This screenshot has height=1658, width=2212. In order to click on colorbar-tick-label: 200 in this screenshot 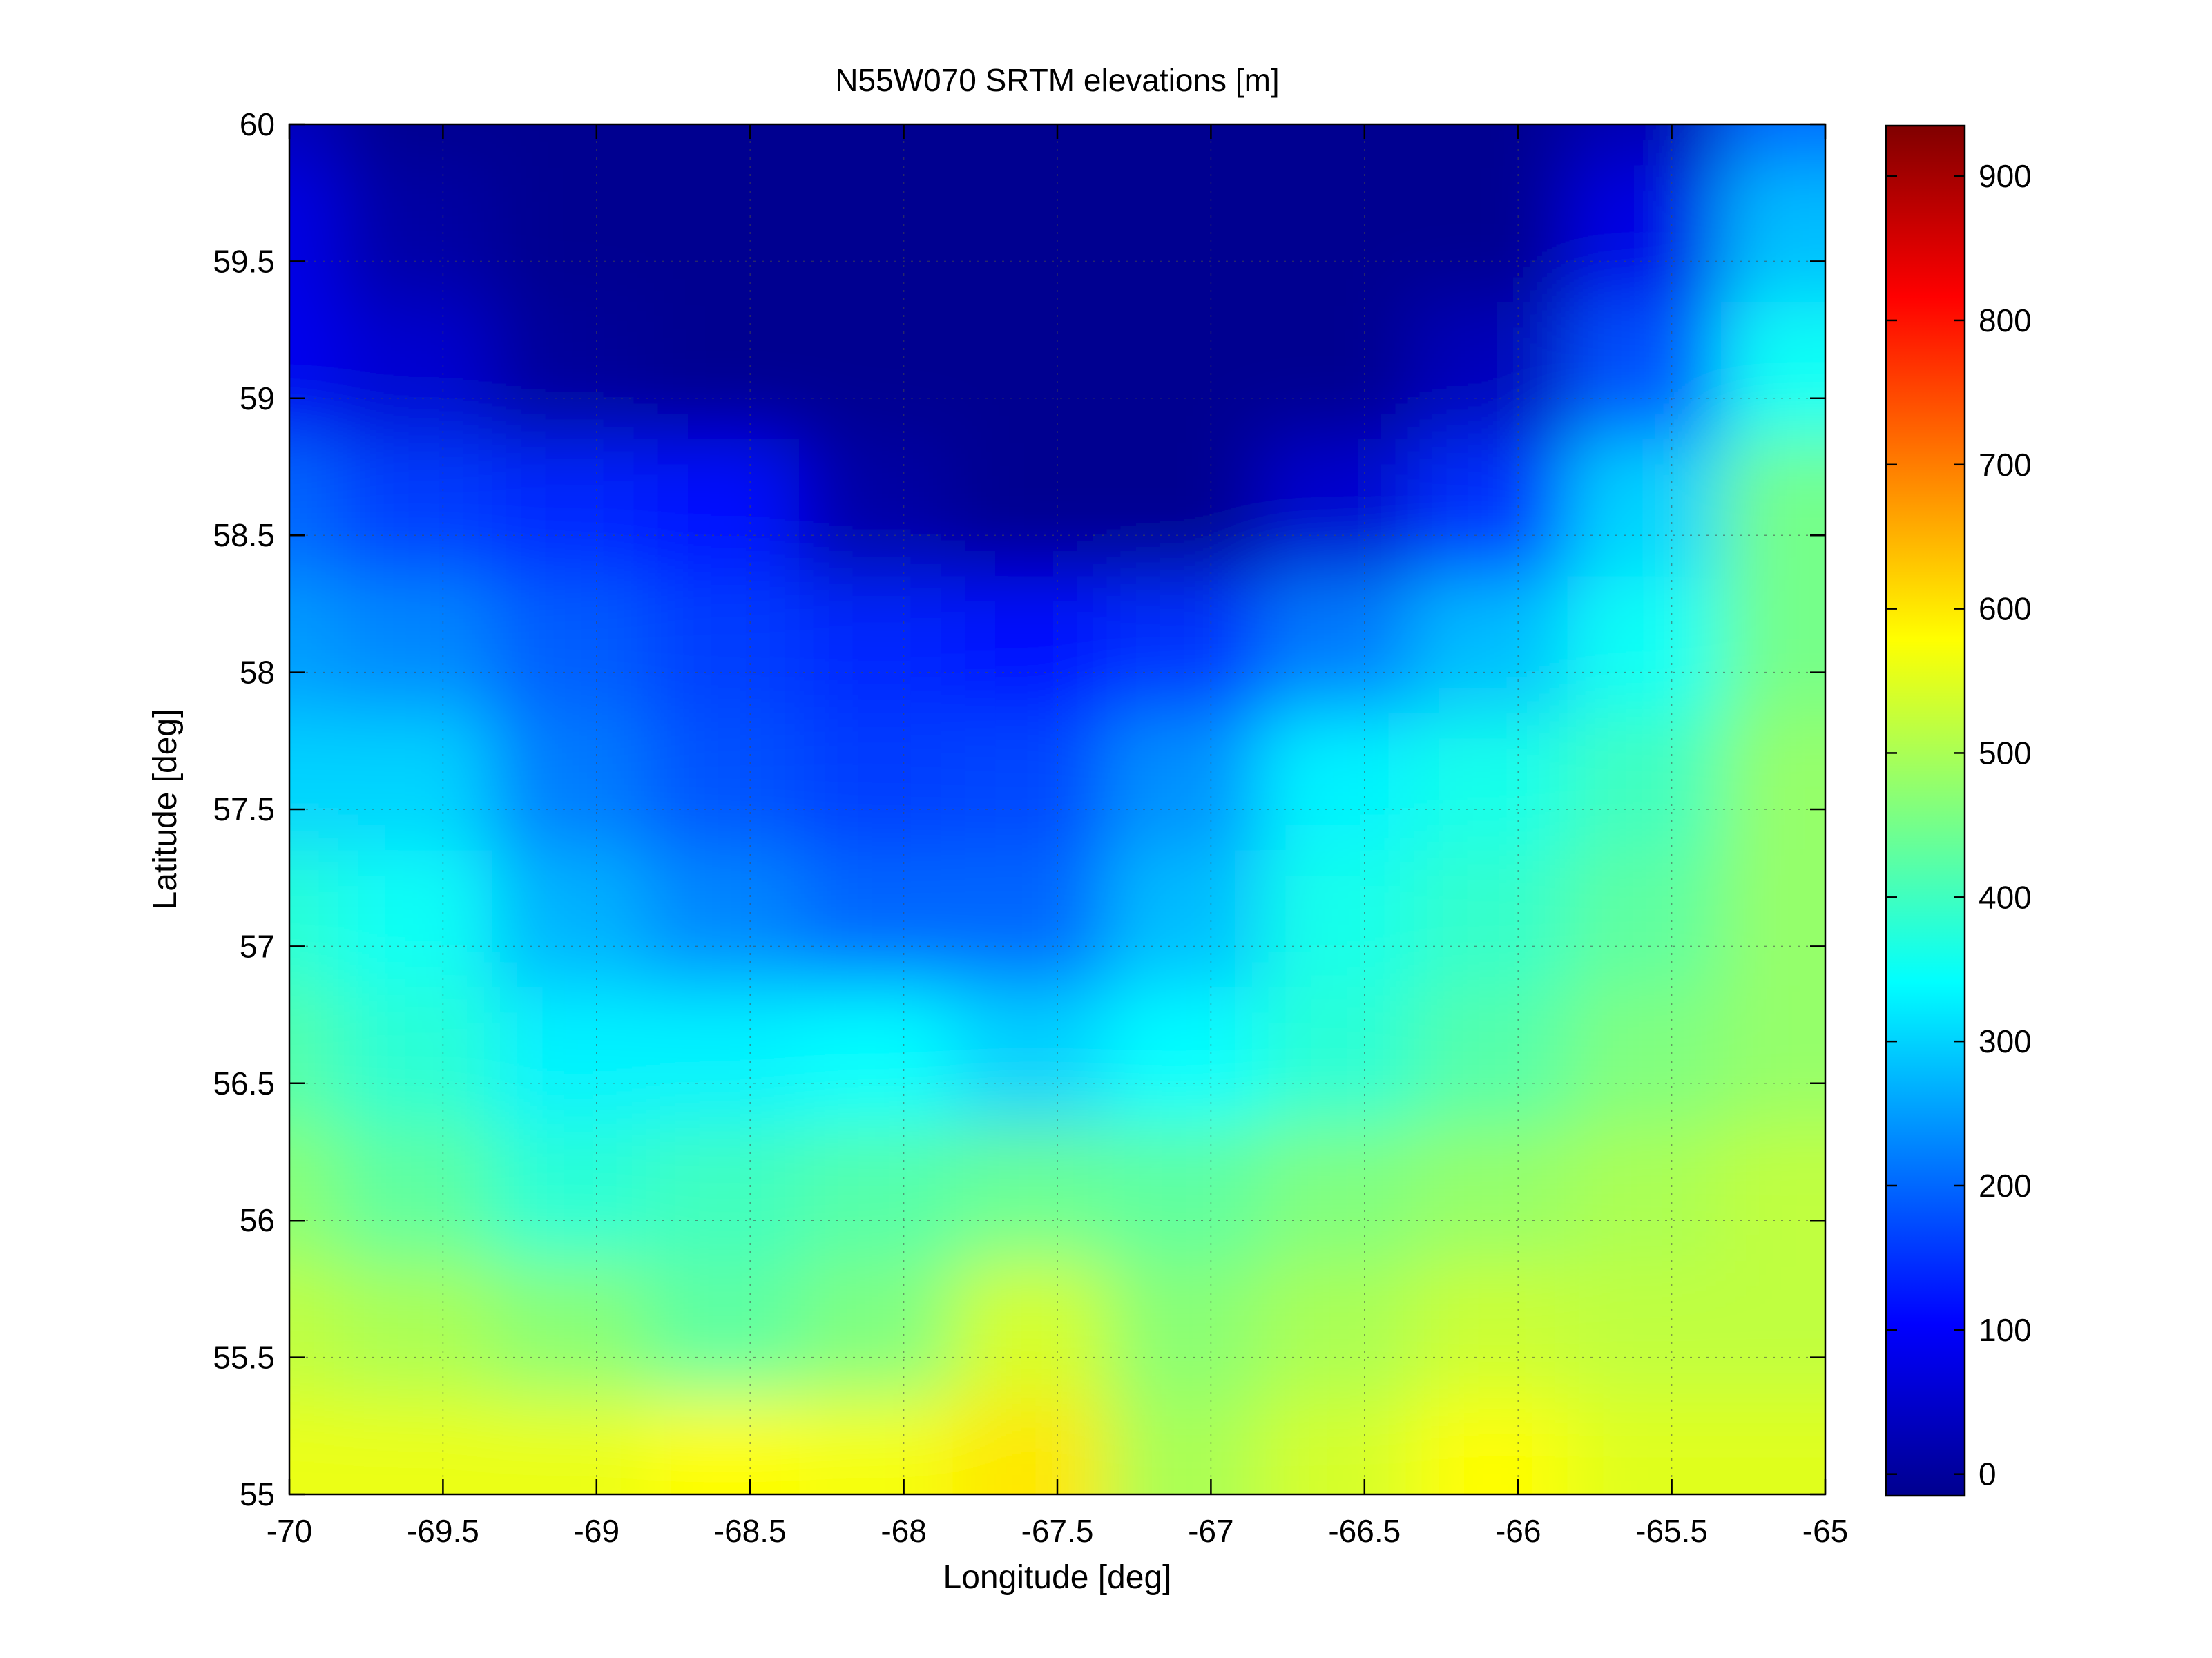, I will do `click(2005, 1186)`.